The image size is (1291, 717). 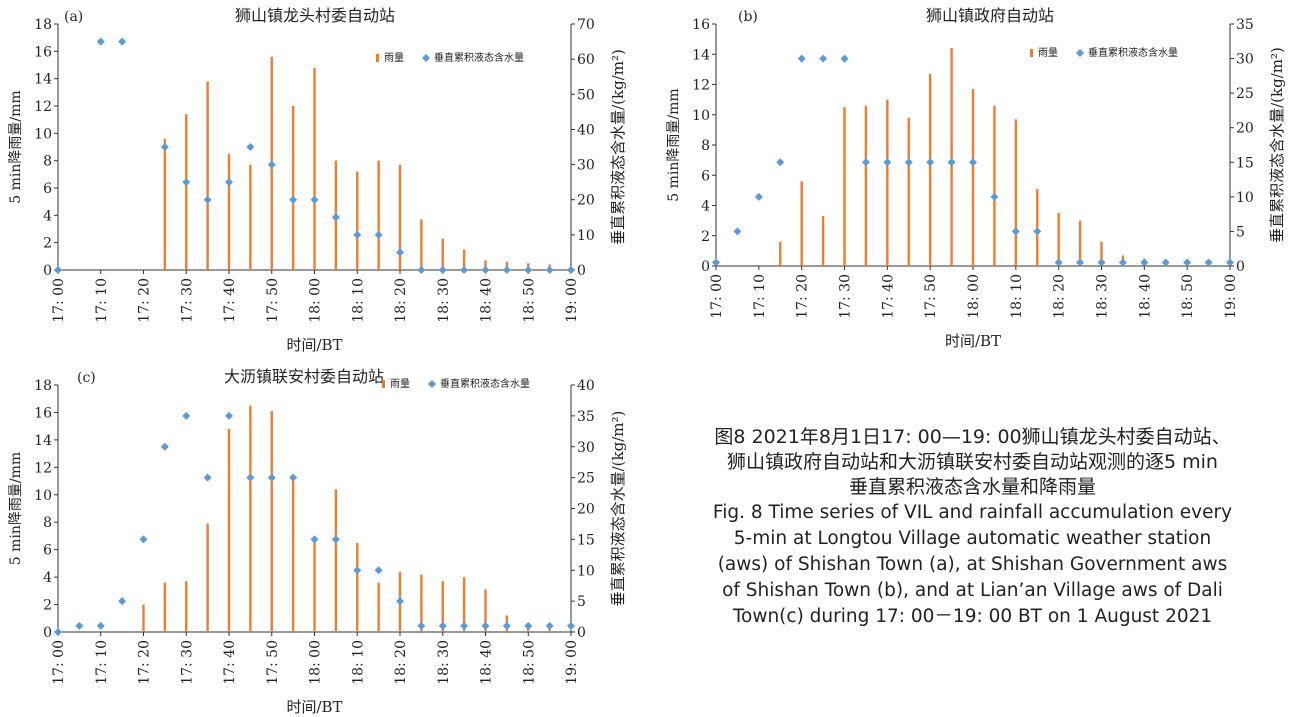 I want to click on x-tick-label: 18: 20, so click(x=401, y=662).